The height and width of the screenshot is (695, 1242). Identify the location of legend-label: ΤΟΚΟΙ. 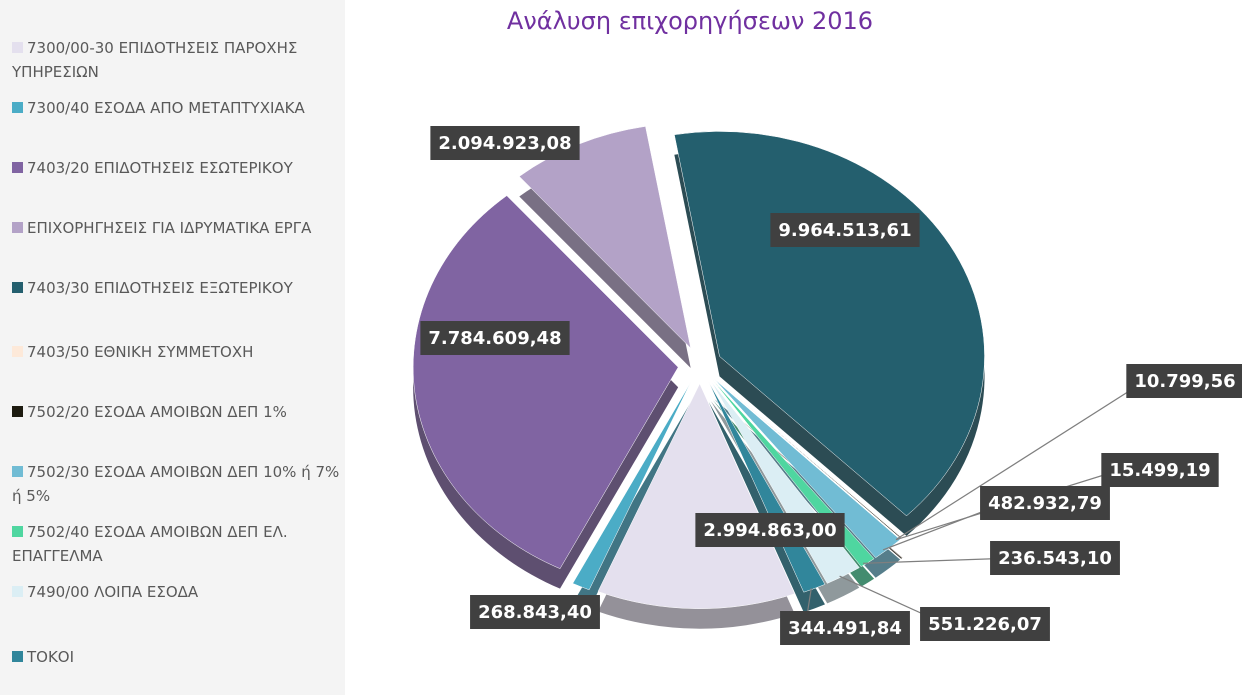
(51, 657).